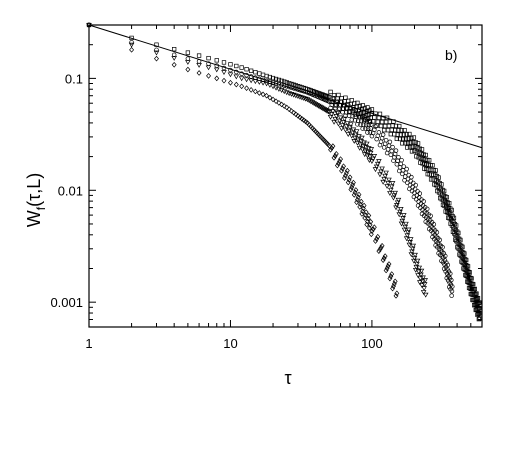  What do you see at coordinates (66, 302) in the screenshot?
I see `y-tick-label: 0.001` at bounding box center [66, 302].